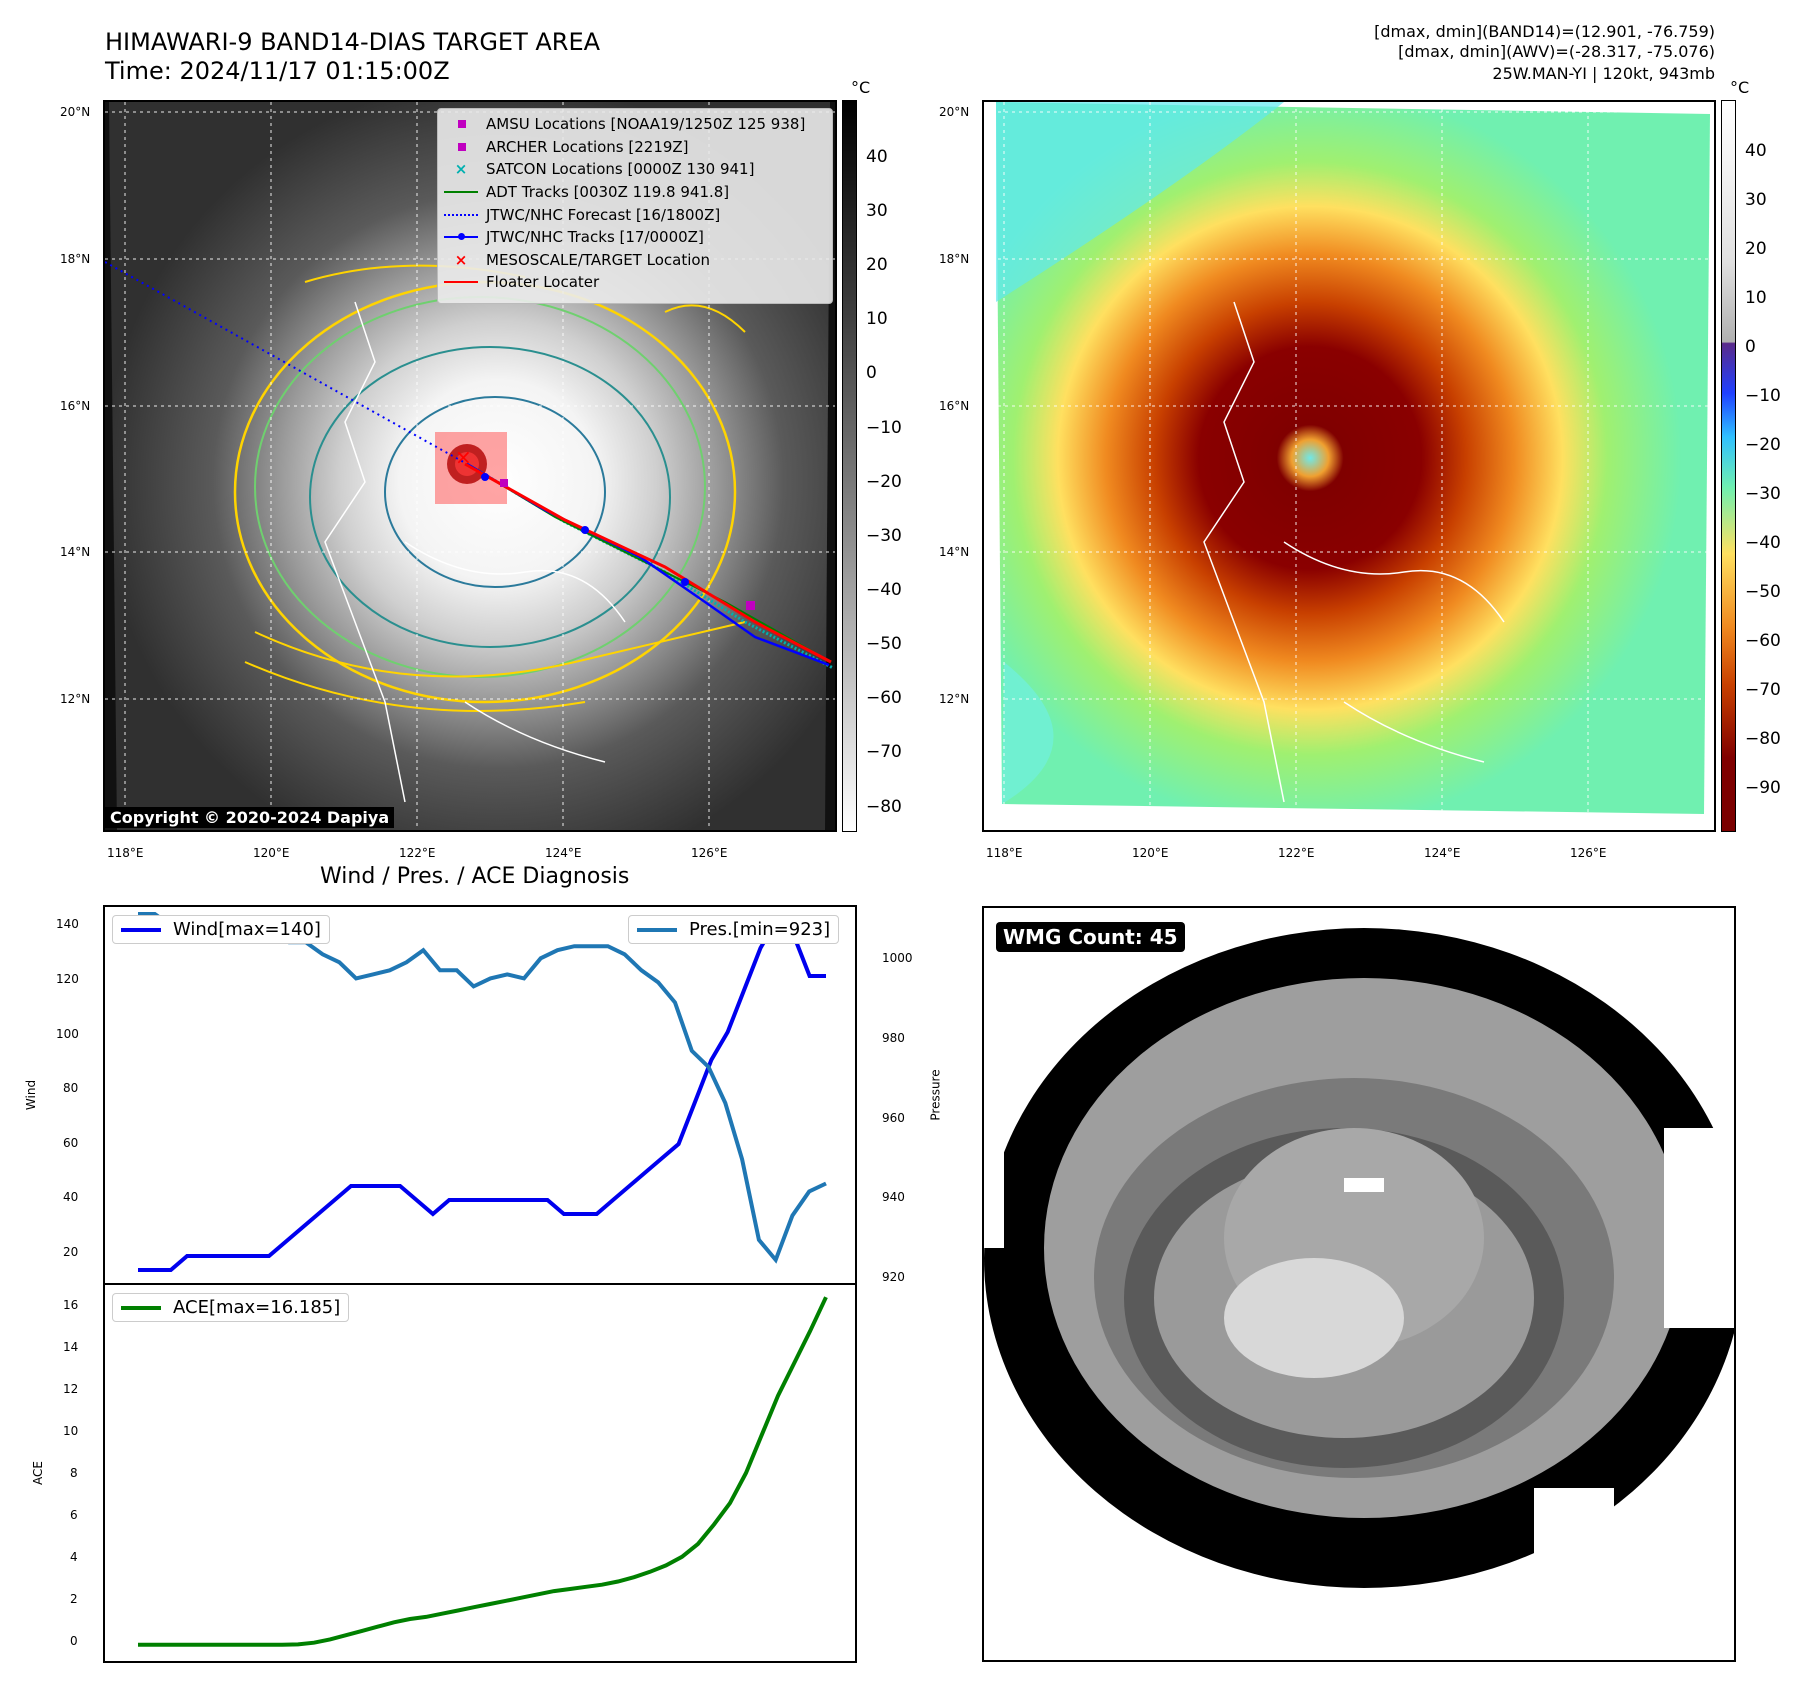 This screenshot has height=1690, width=1797. Describe the element at coordinates (31, 1095) in the screenshot. I see `wind-axis-label: Wind` at that location.